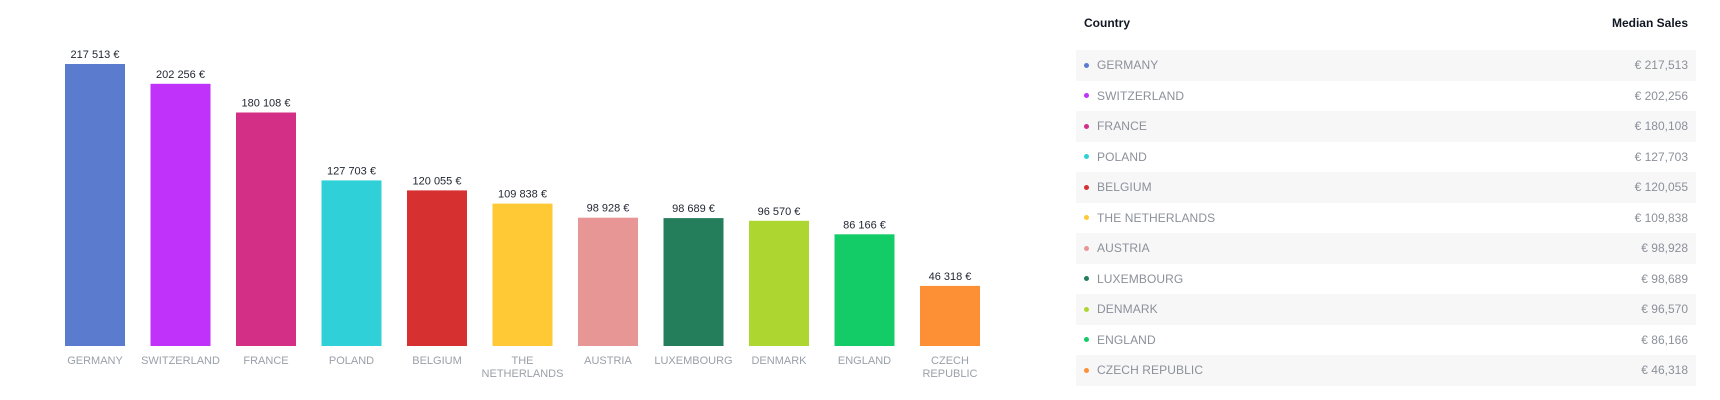 The width and height of the screenshot is (1720, 400). What do you see at coordinates (1141, 95) in the screenshot?
I see `country-name: SWITZERLAND` at bounding box center [1141, 95].